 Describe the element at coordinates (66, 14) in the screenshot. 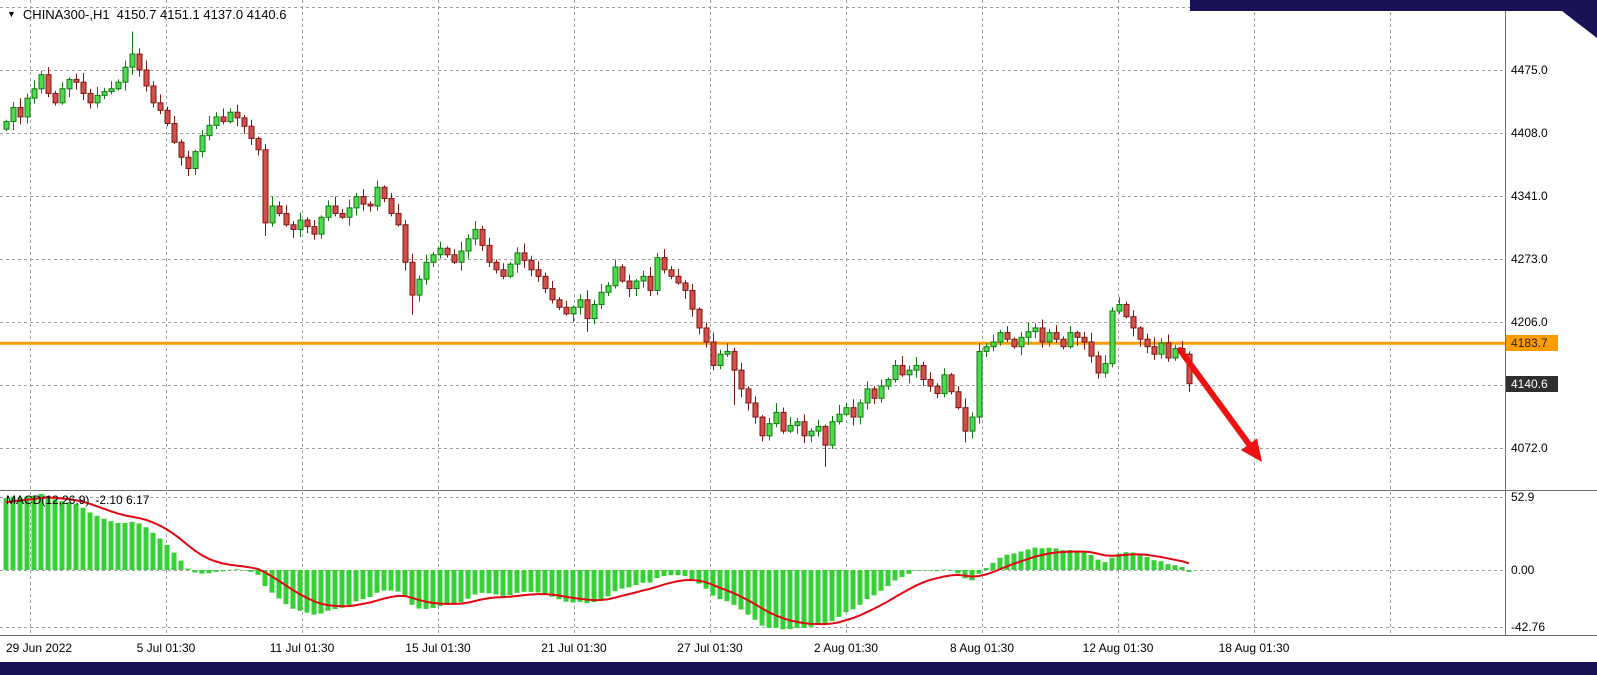

I see `symbol-label: CHINA300-,H1` at that location.